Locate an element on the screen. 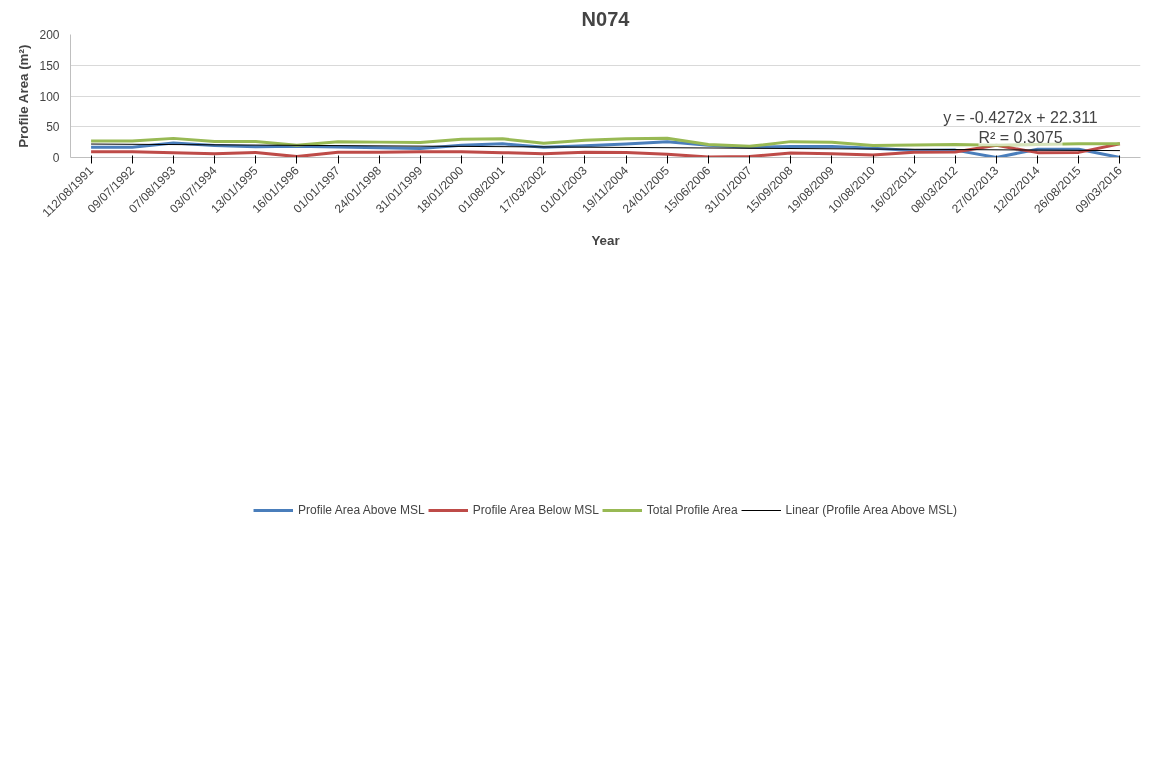 The image size is (1170, 769). x-axis-title: Year is located at coordinates (605, 240).